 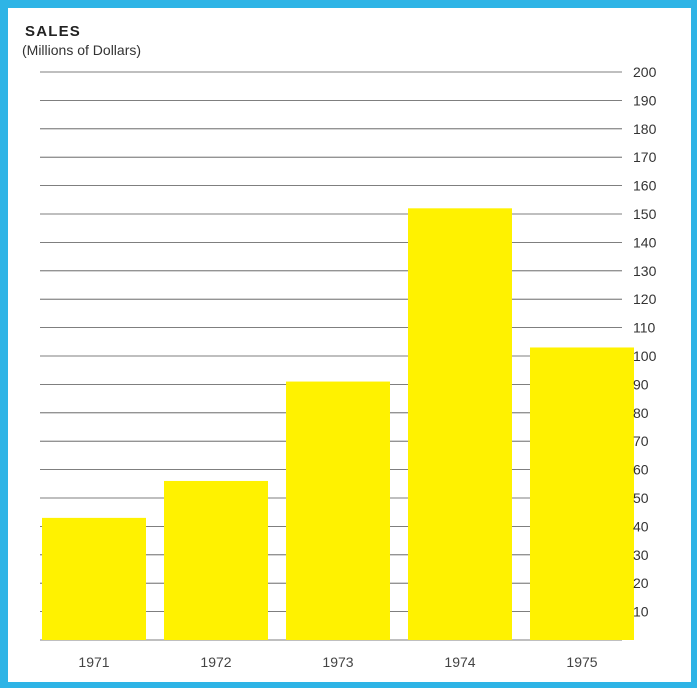 I want to click on y-tick-label: 130, so click(x=645, y=271).